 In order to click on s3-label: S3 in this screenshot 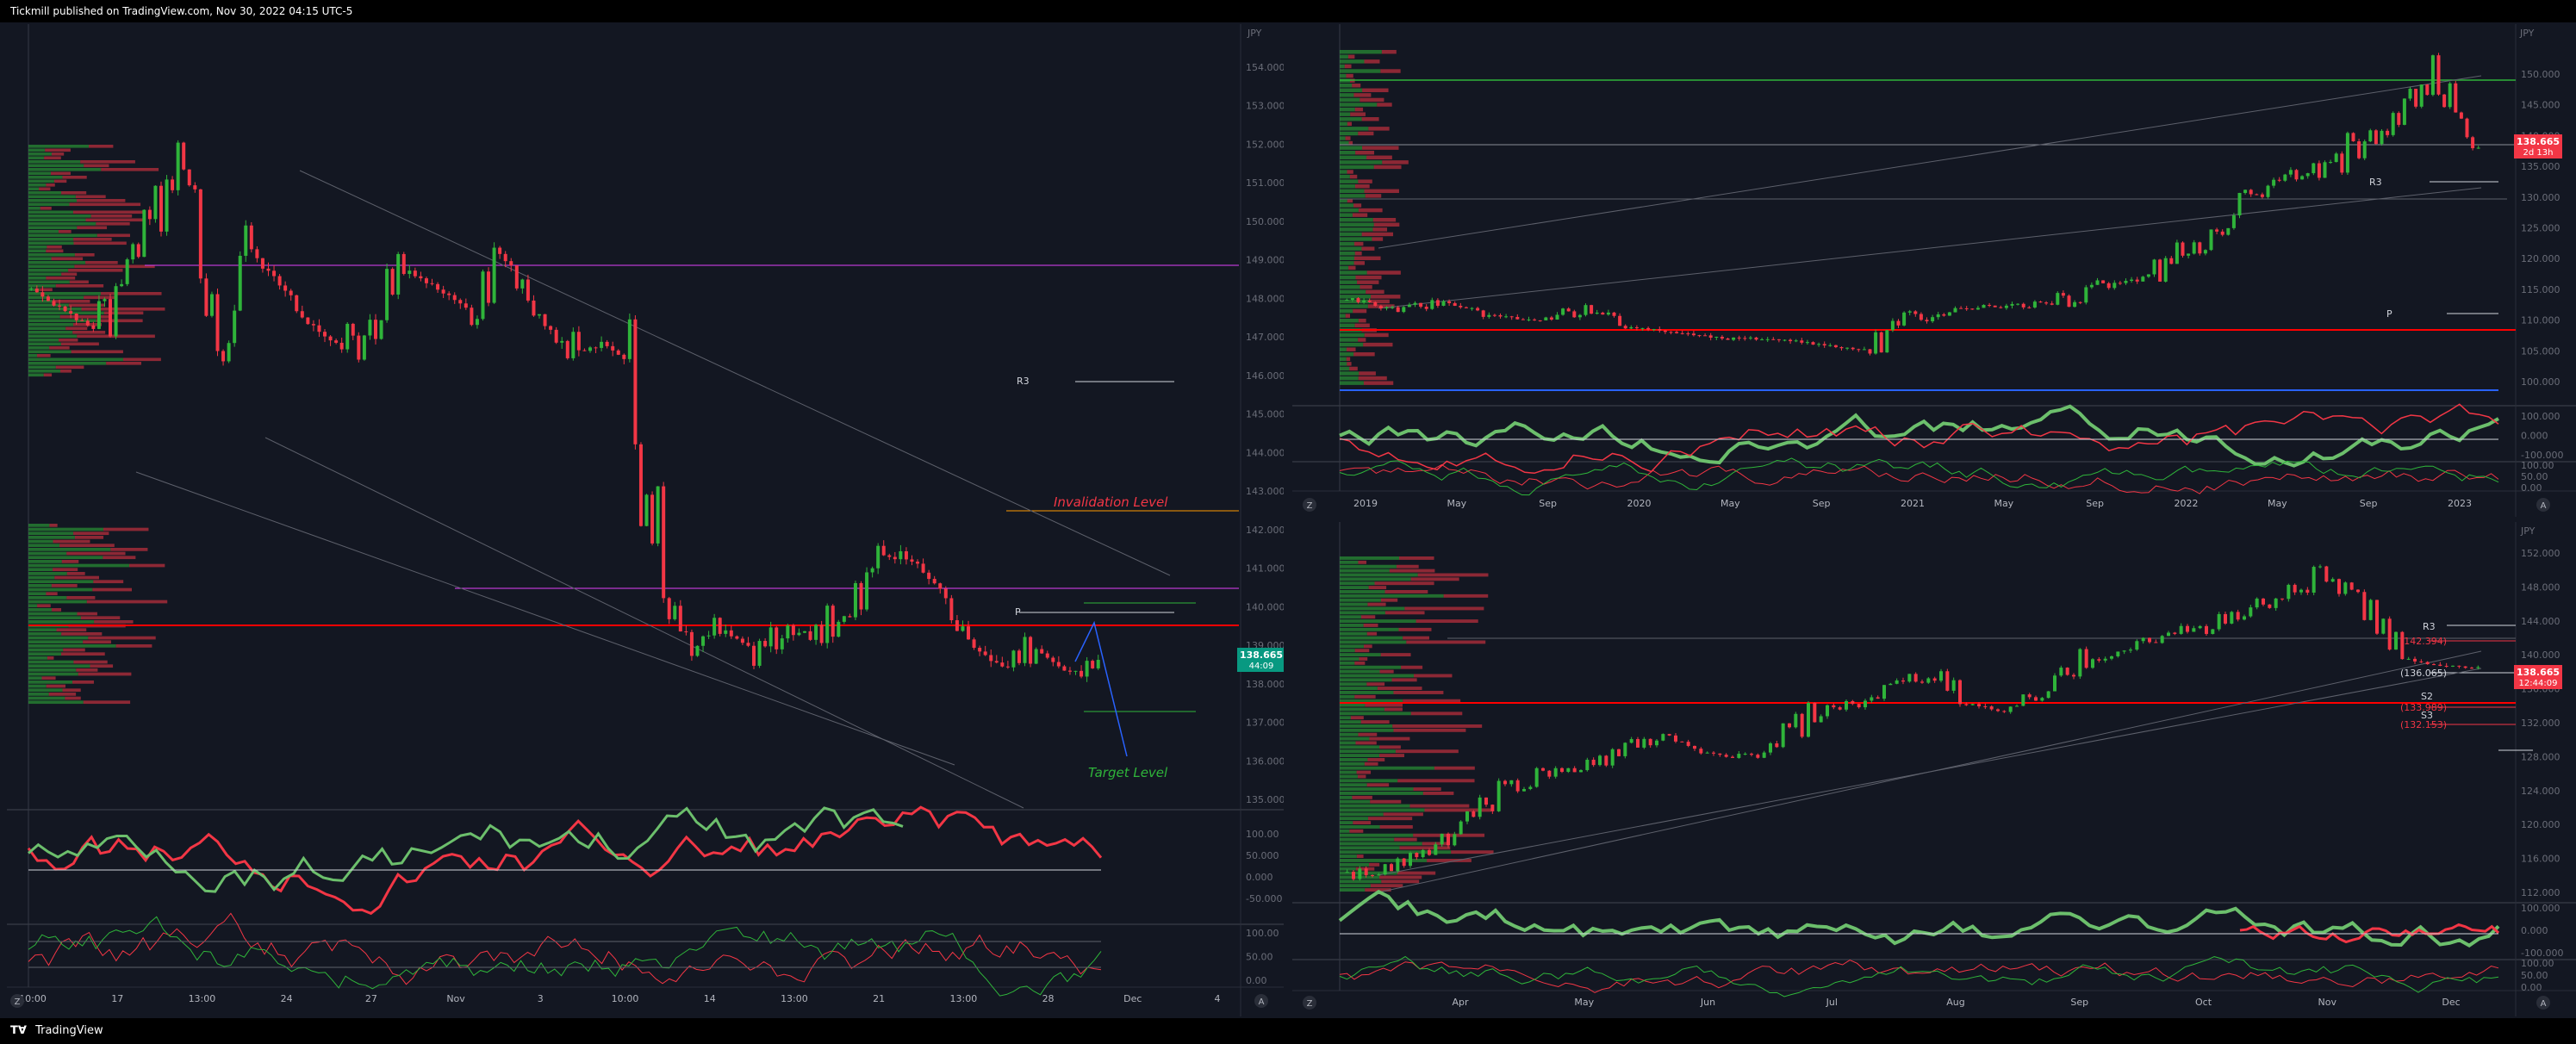, I will do `click(2427, 715)`.